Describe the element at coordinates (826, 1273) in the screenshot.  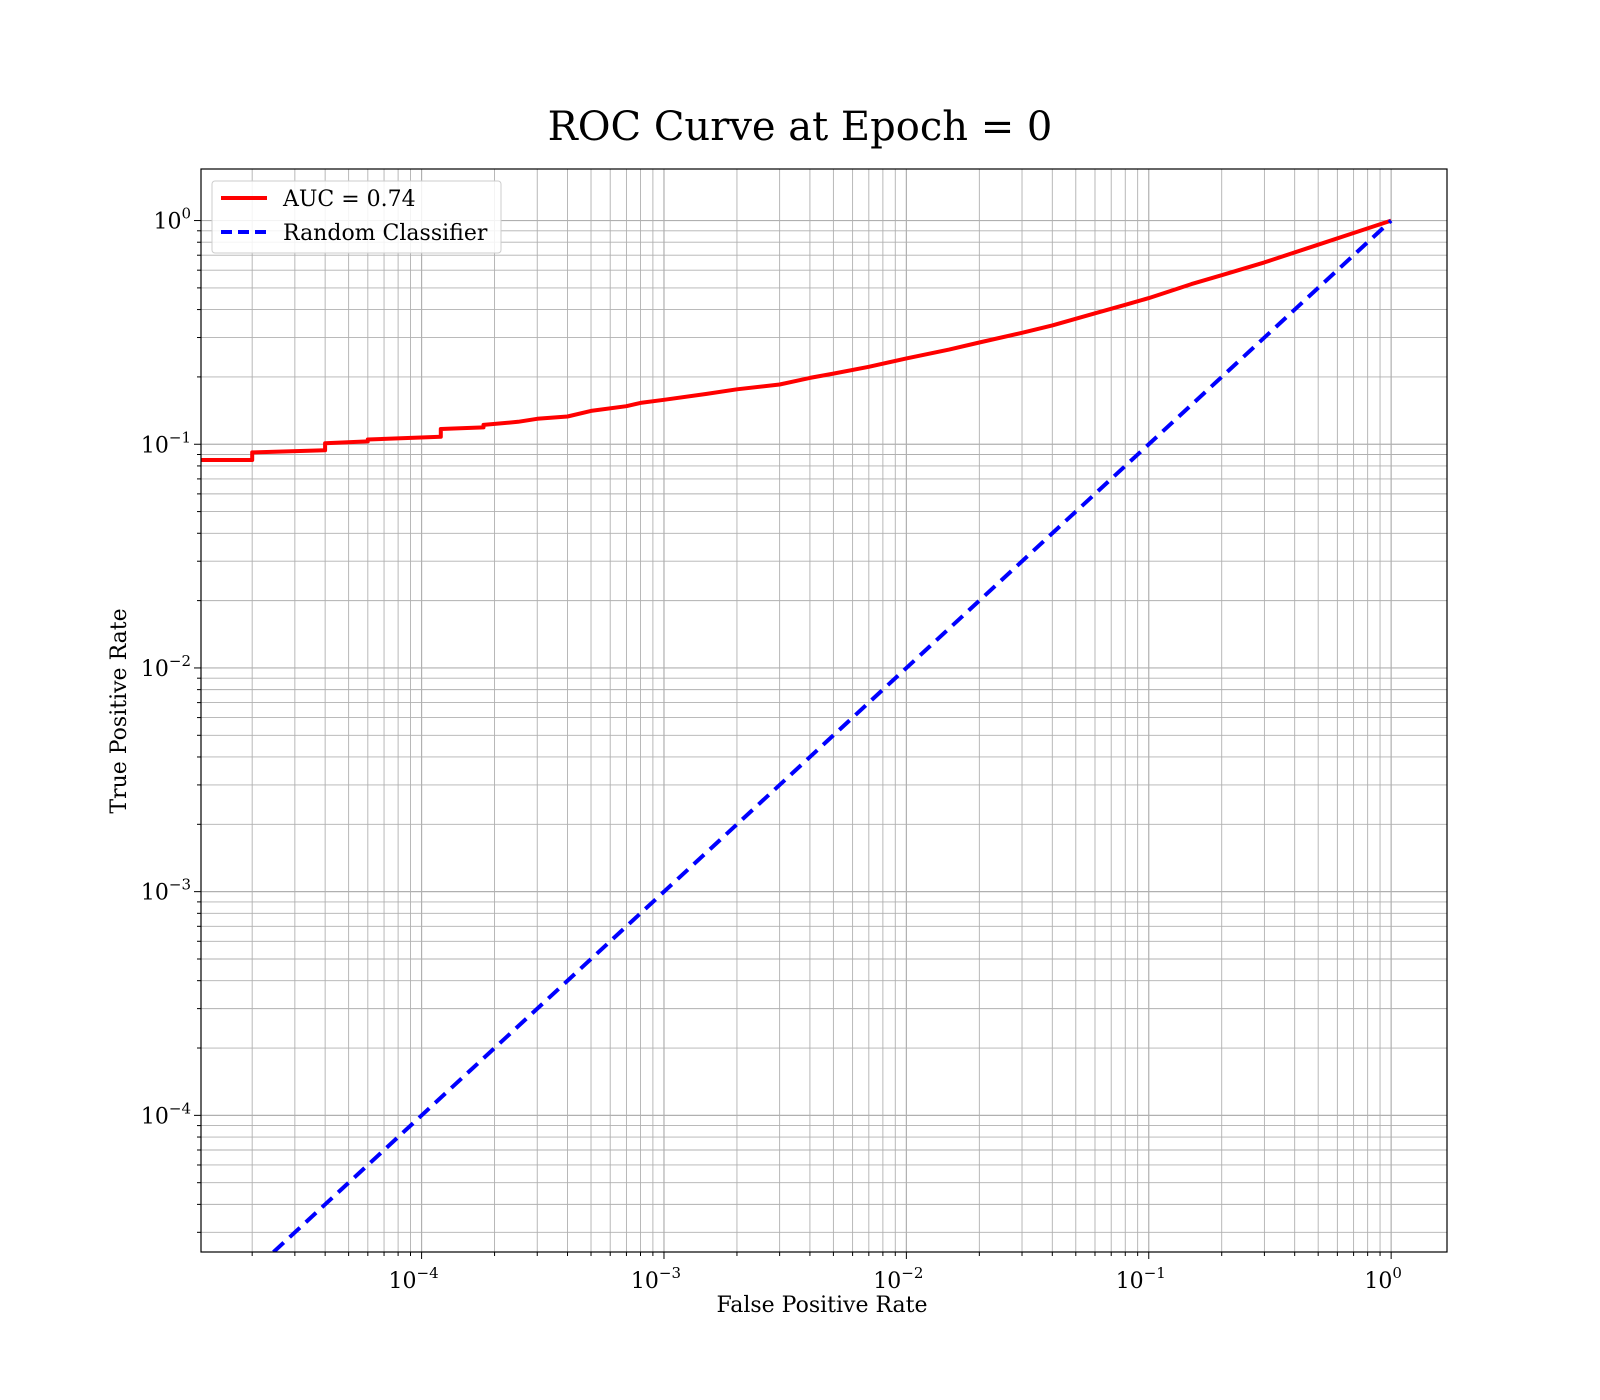
I see `x-axis-ticks: 10⁻⁴ 10⁻³ 10⁻² 10⁻¹ 10⁰` at that location.